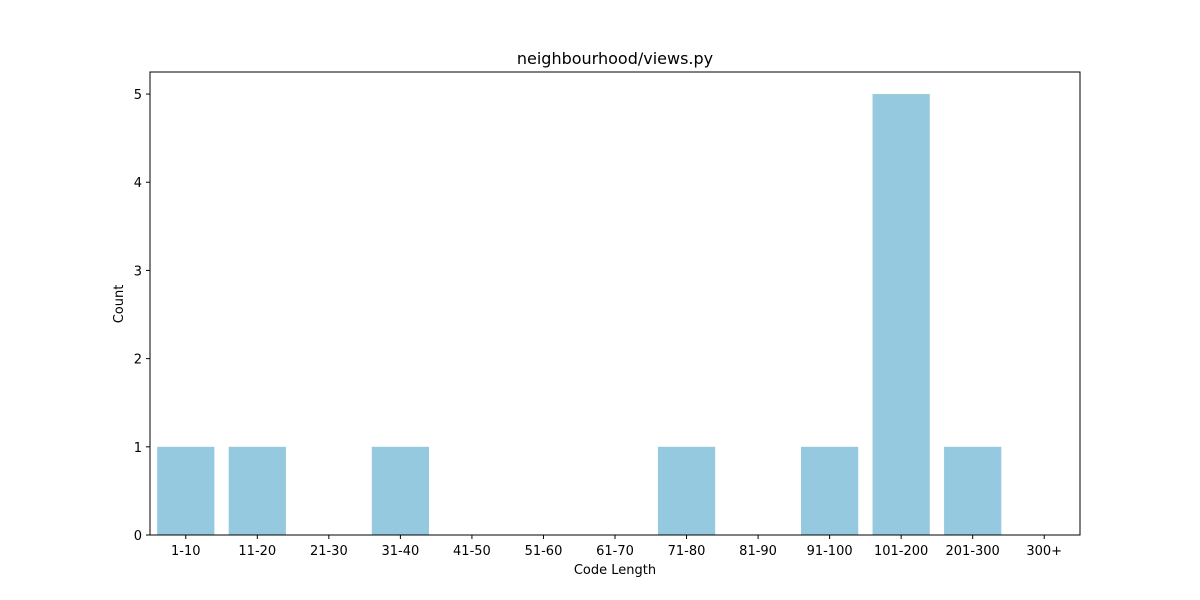 The width and height of the screenshot is (1200, 600). Describe the element at coordinates (186, 551) in the screenshot. I see `x-tick-label: 1-10` at that location.